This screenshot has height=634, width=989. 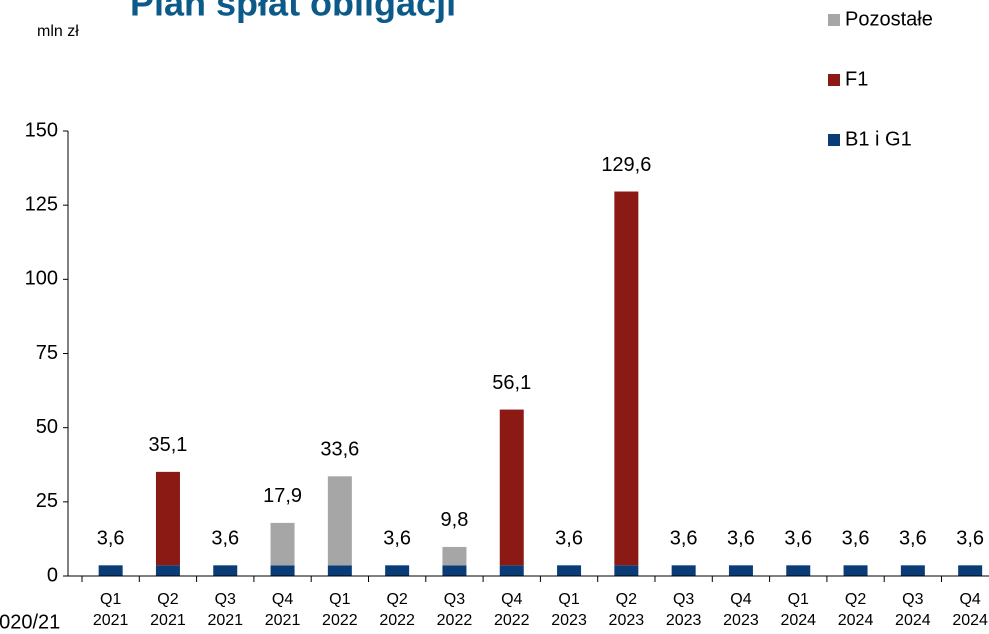 What do you see at coordinates (878, 139) in the screenshot?
I see `legend-label: B1 i G1` at bounding box center [878, 139].